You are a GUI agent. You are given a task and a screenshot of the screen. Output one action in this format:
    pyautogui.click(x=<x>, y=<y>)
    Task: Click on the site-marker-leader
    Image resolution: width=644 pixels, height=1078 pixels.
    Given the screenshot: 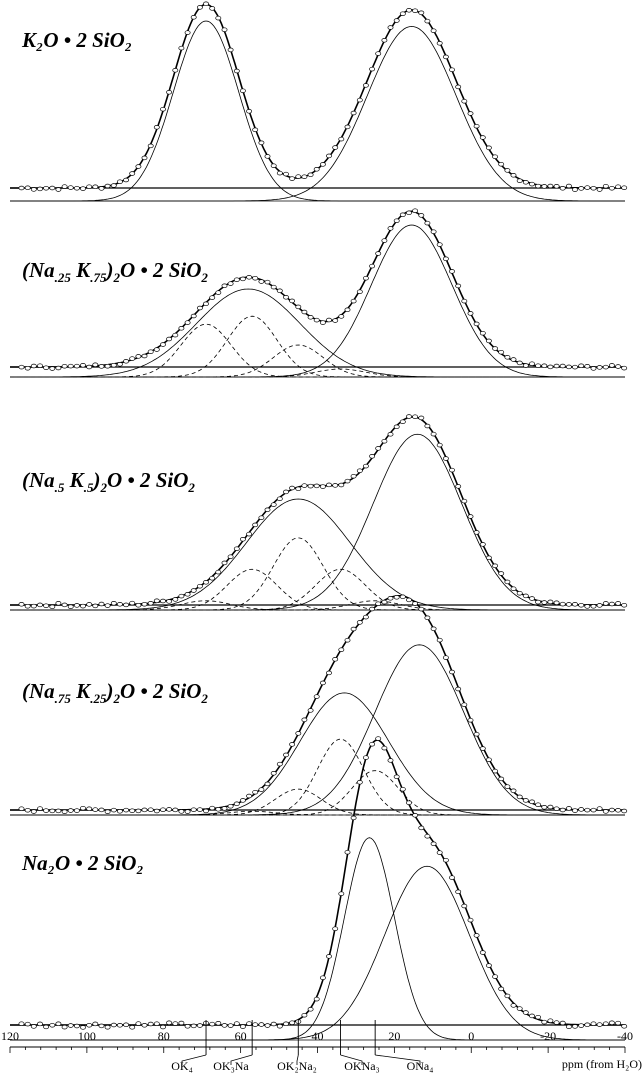 What is the action you would take?
    pyautogui.click(x=194, y=1059)
    